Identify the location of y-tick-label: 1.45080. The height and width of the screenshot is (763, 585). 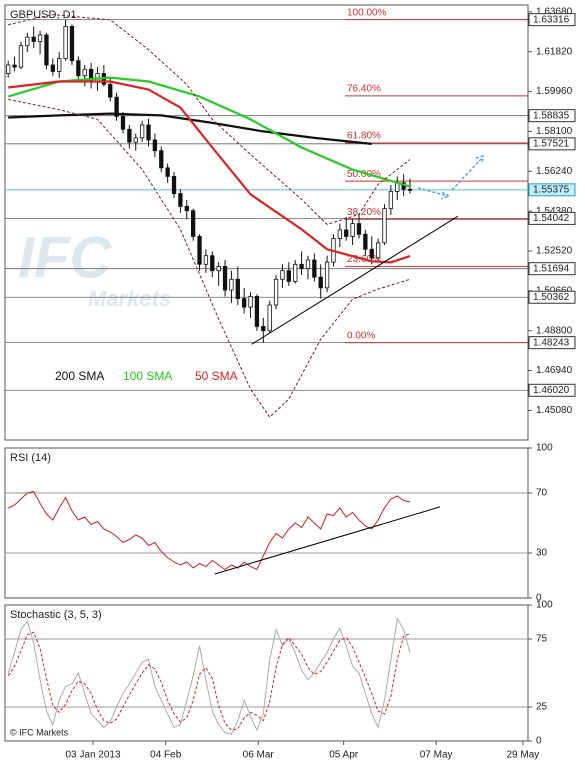
(554, 410).